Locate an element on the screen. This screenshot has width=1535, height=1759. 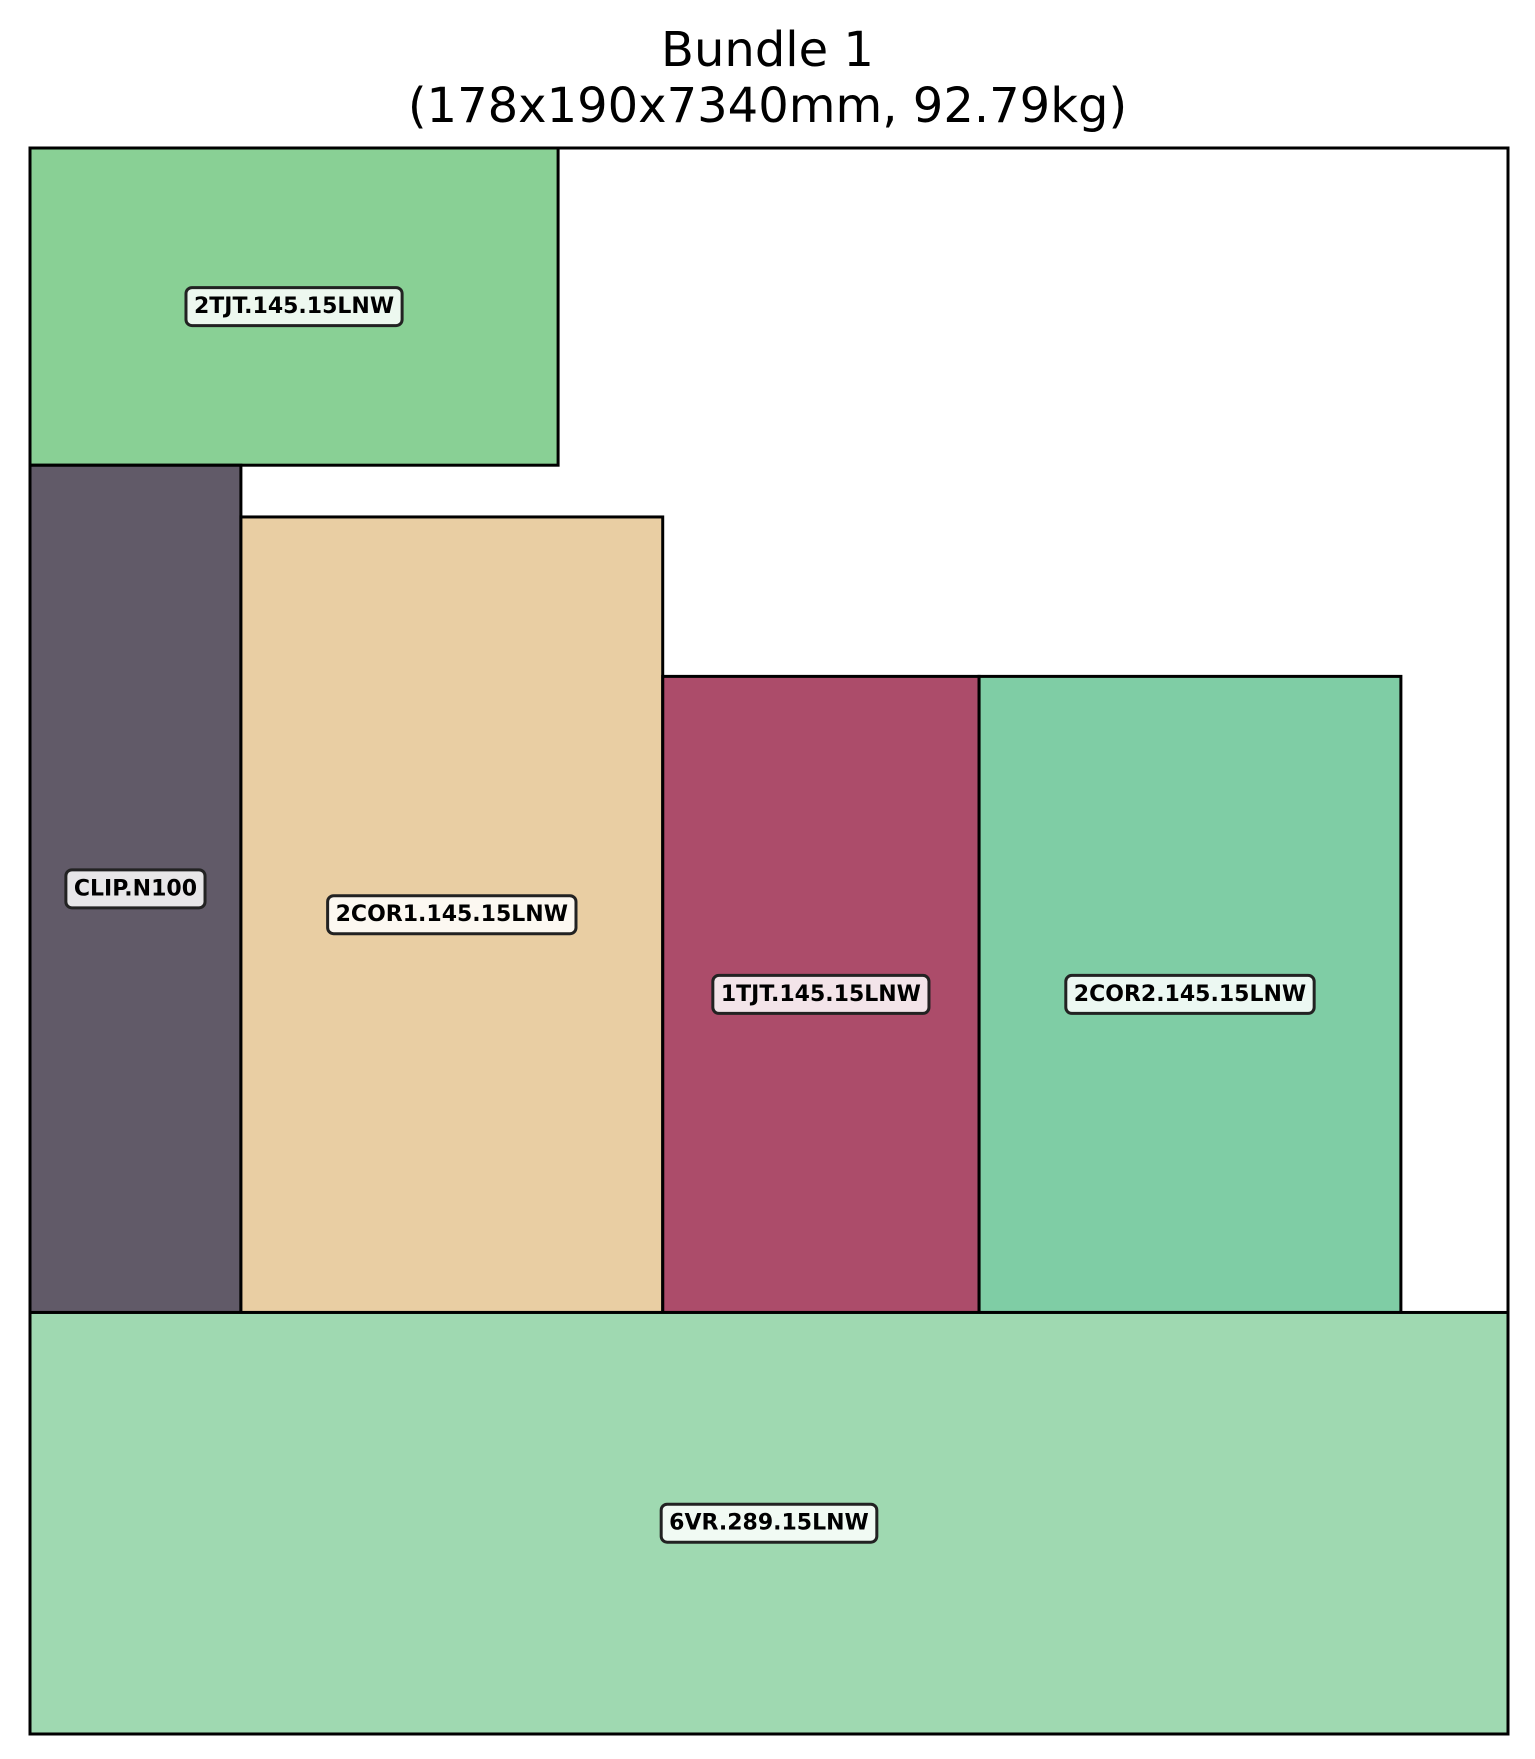
diagram-title: Bundle 1 (178x190x7340mm, 92.79kg) is located at coordinates (767, 78).